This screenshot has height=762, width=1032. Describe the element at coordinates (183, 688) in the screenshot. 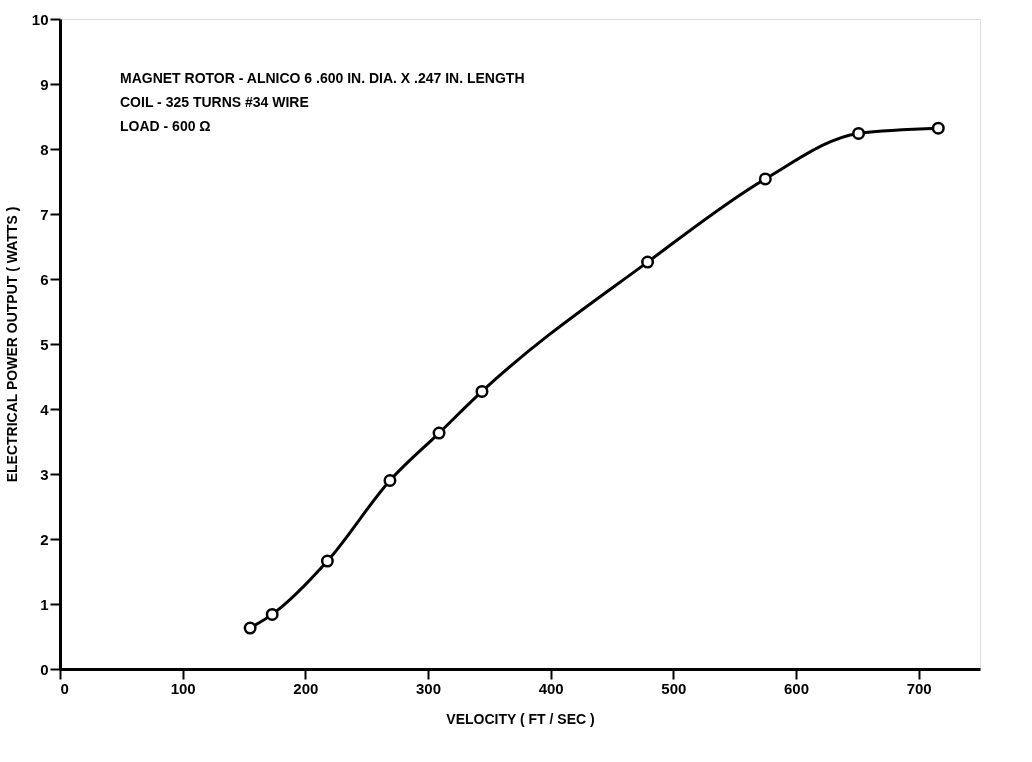

I see `x-tick-label: 100` at that location.